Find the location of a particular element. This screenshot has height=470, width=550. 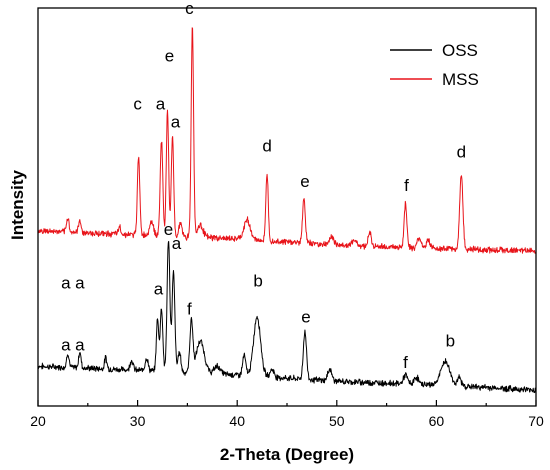

x-tick-label: 20 is located at coordinates (38, 421).